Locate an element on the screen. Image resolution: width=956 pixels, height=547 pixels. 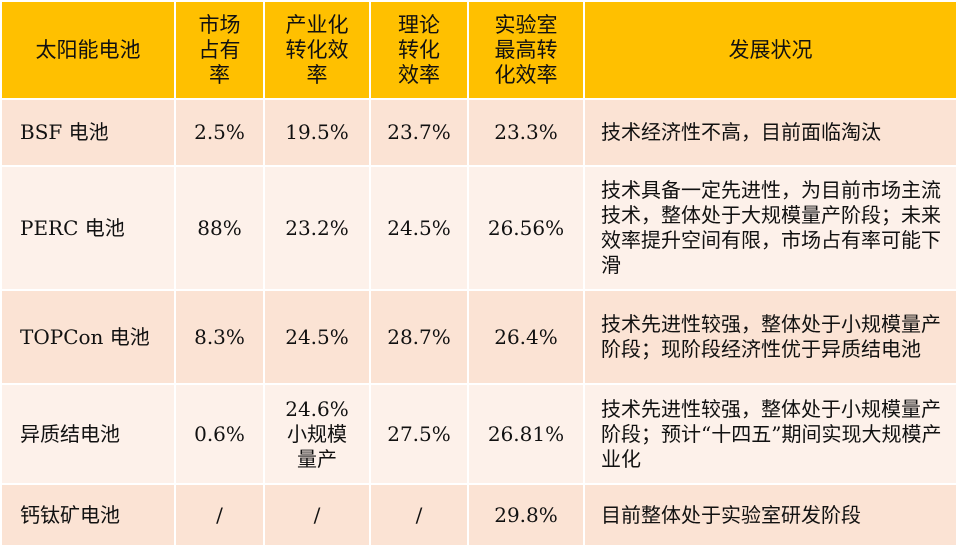
cell-share: 0.6% is located at coordinates (219, 434).